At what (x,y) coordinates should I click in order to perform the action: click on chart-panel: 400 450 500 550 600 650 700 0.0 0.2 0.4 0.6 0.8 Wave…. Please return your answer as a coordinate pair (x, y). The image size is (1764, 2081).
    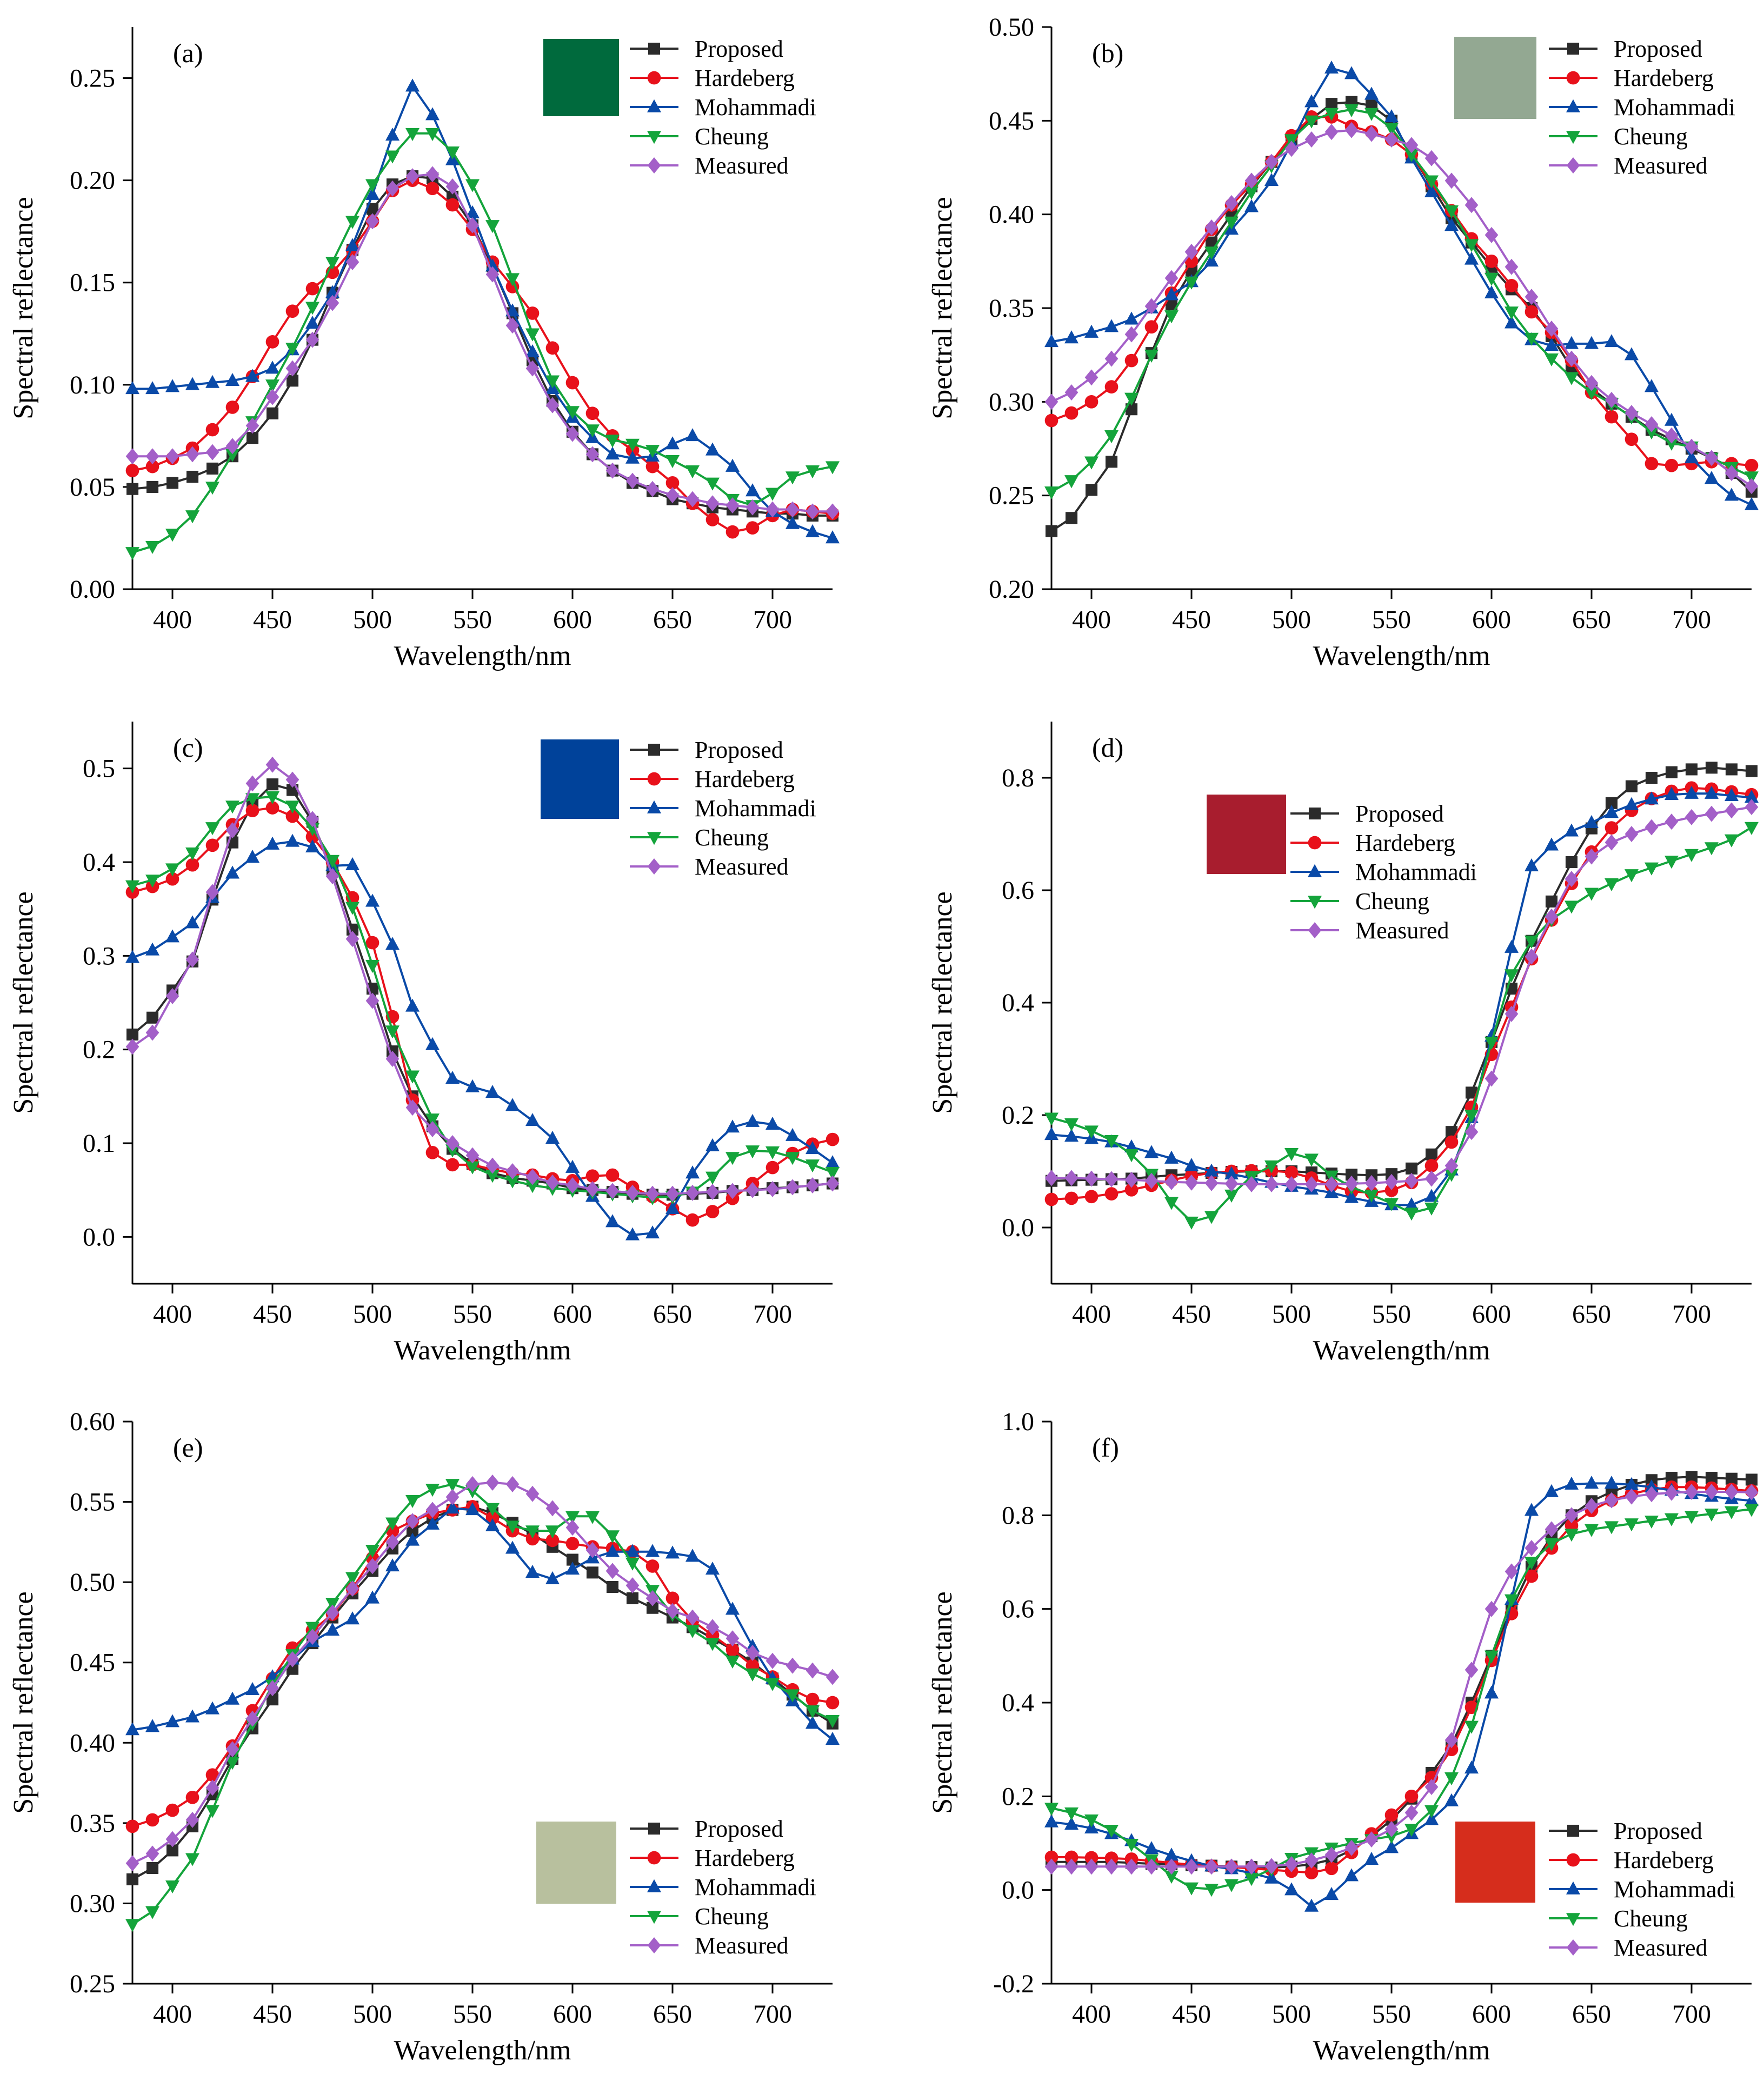
    Looking at the image, I should click on (1343, 1044).